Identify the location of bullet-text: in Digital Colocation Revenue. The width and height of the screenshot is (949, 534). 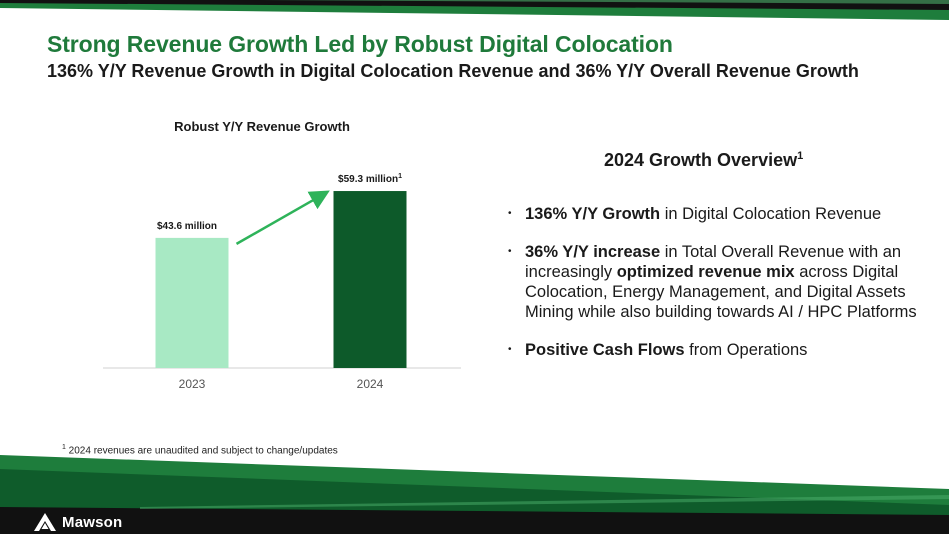
(771, 214).